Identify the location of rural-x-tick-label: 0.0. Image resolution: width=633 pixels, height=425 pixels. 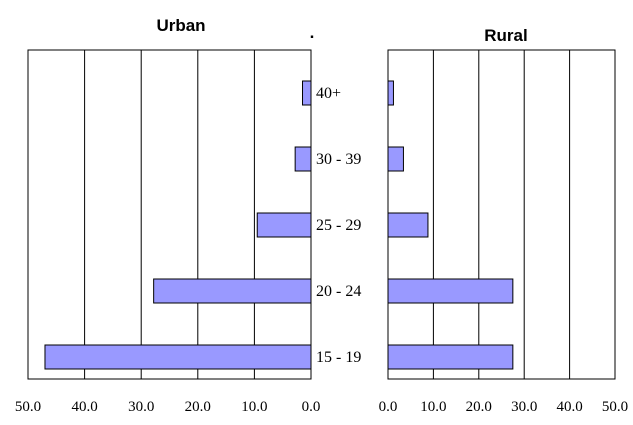
(388, 407).